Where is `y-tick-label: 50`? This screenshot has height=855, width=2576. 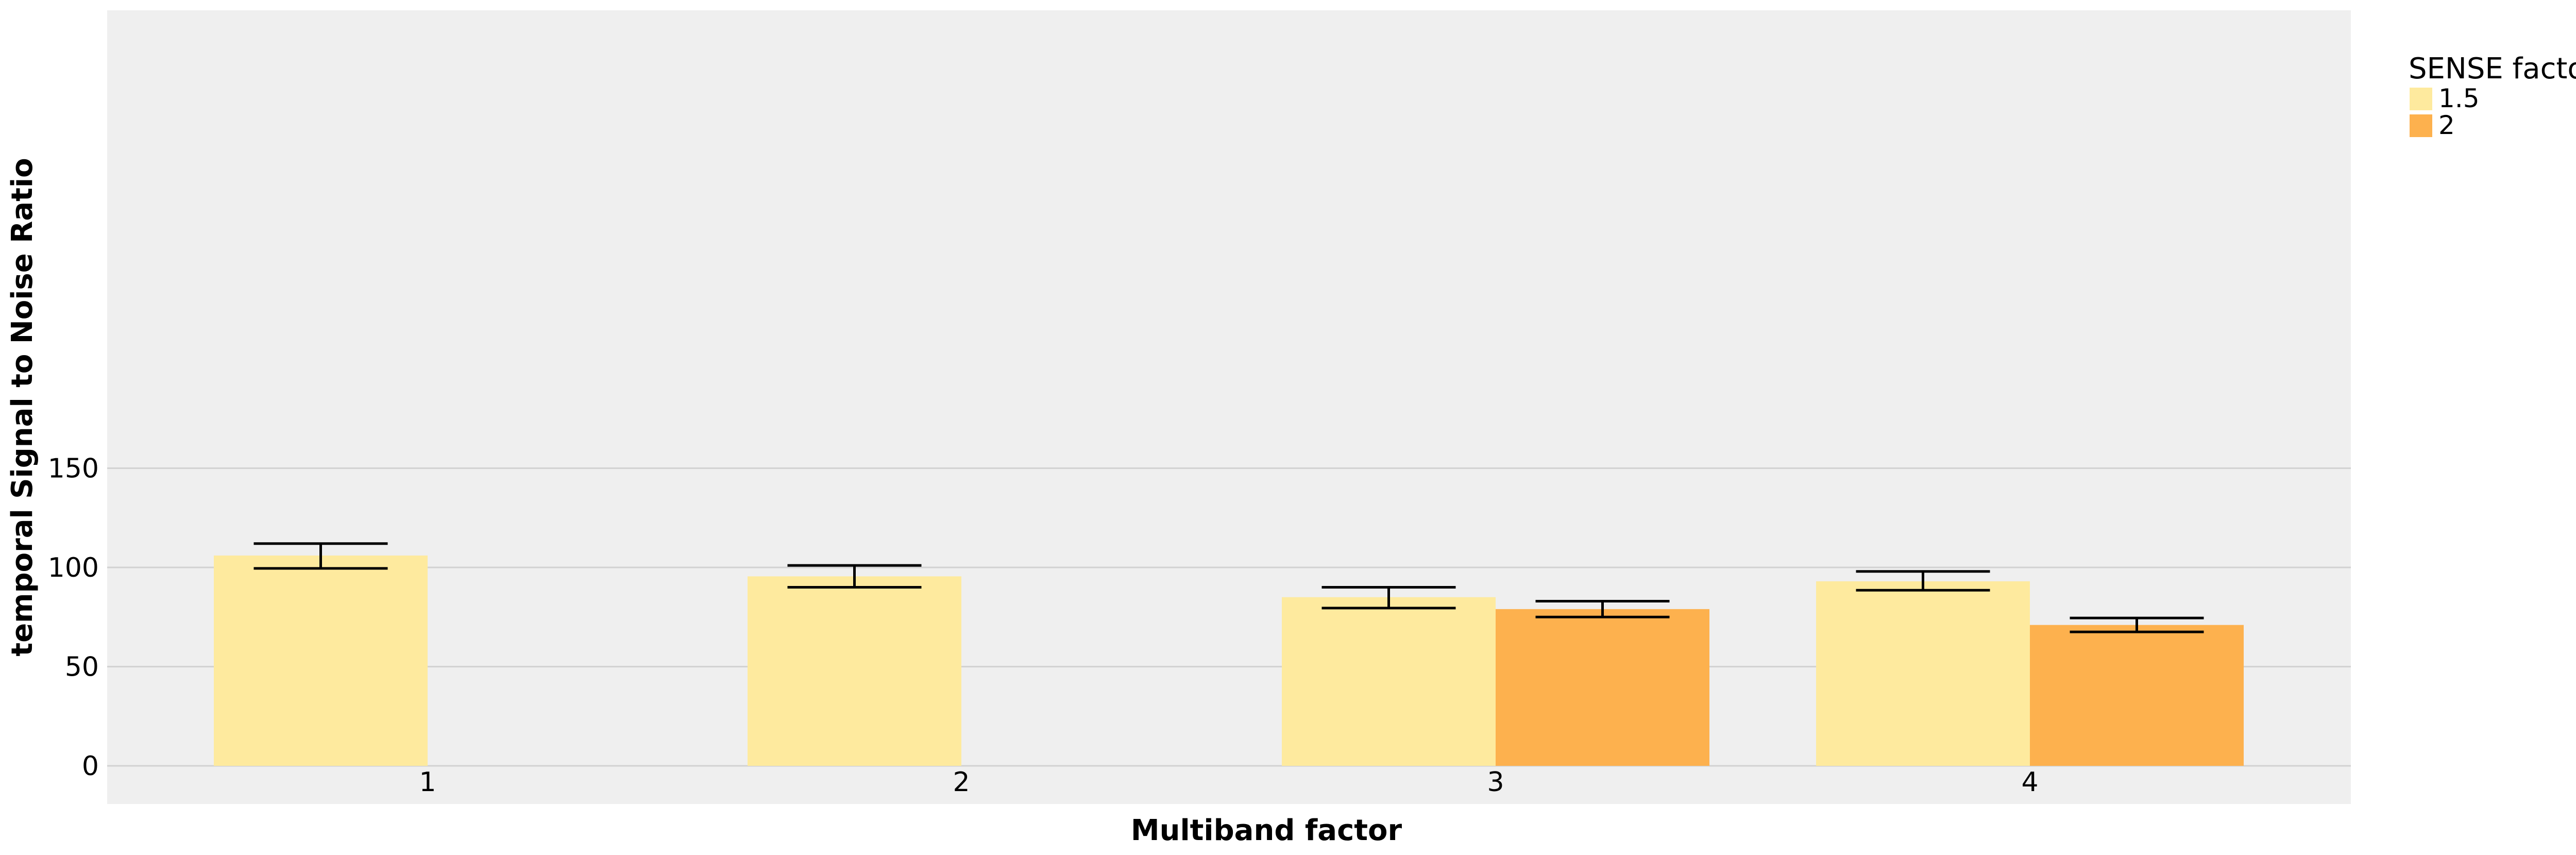
y-tick-label: 50 is located at coordinates (82, 667).